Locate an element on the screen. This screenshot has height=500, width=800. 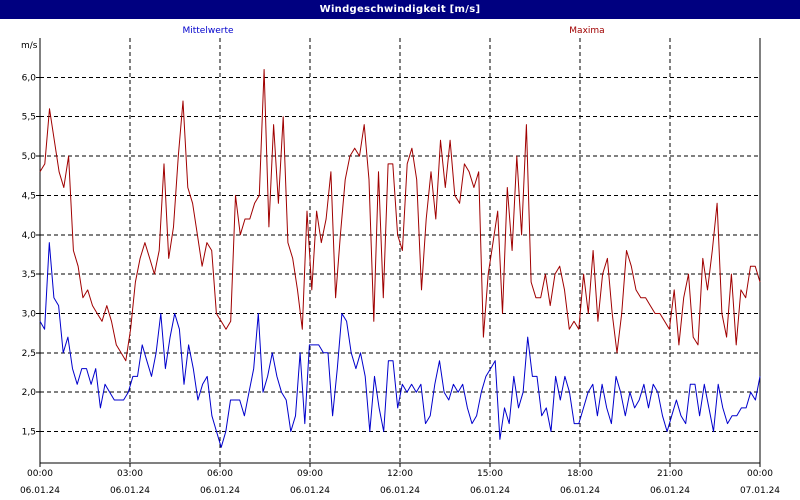
x-tick-date: 07.01.24 is located at coordinates (760, 491).